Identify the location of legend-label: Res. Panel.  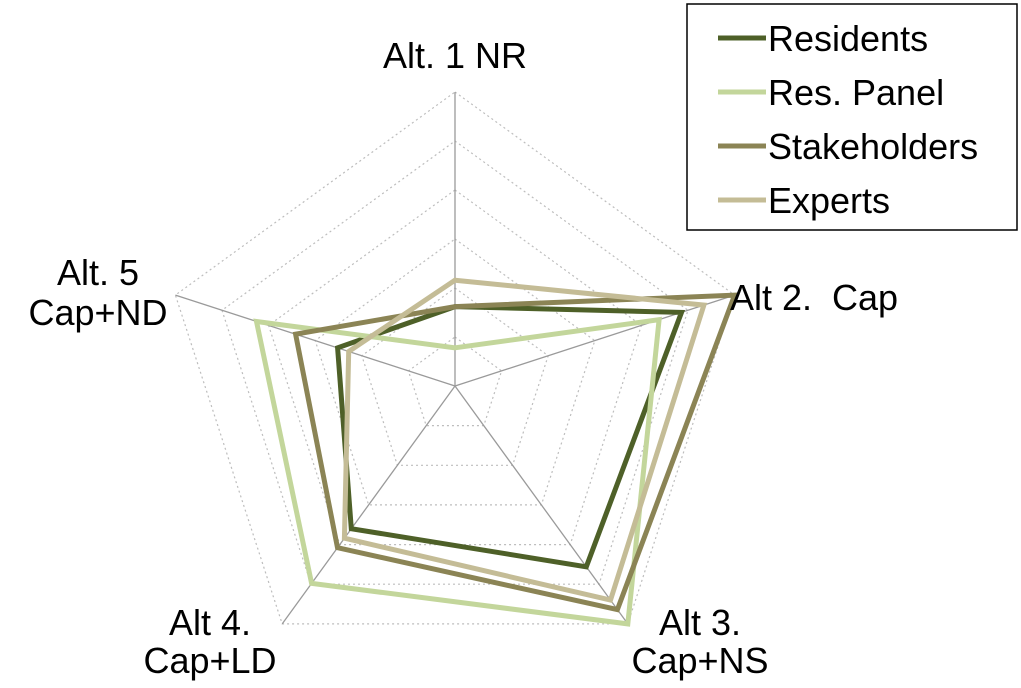
(856, 92).